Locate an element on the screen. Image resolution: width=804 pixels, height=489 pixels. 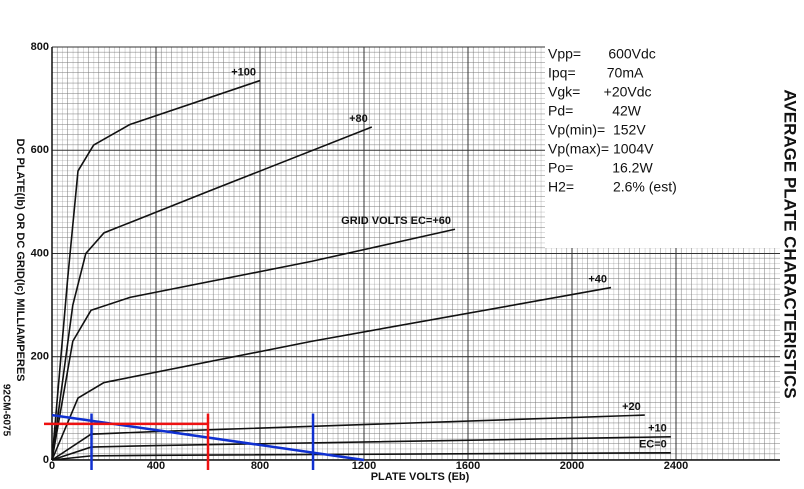
chart-title: AVERAGE PLATE CHARACTERISTICS is located at coordinates (790, 243).